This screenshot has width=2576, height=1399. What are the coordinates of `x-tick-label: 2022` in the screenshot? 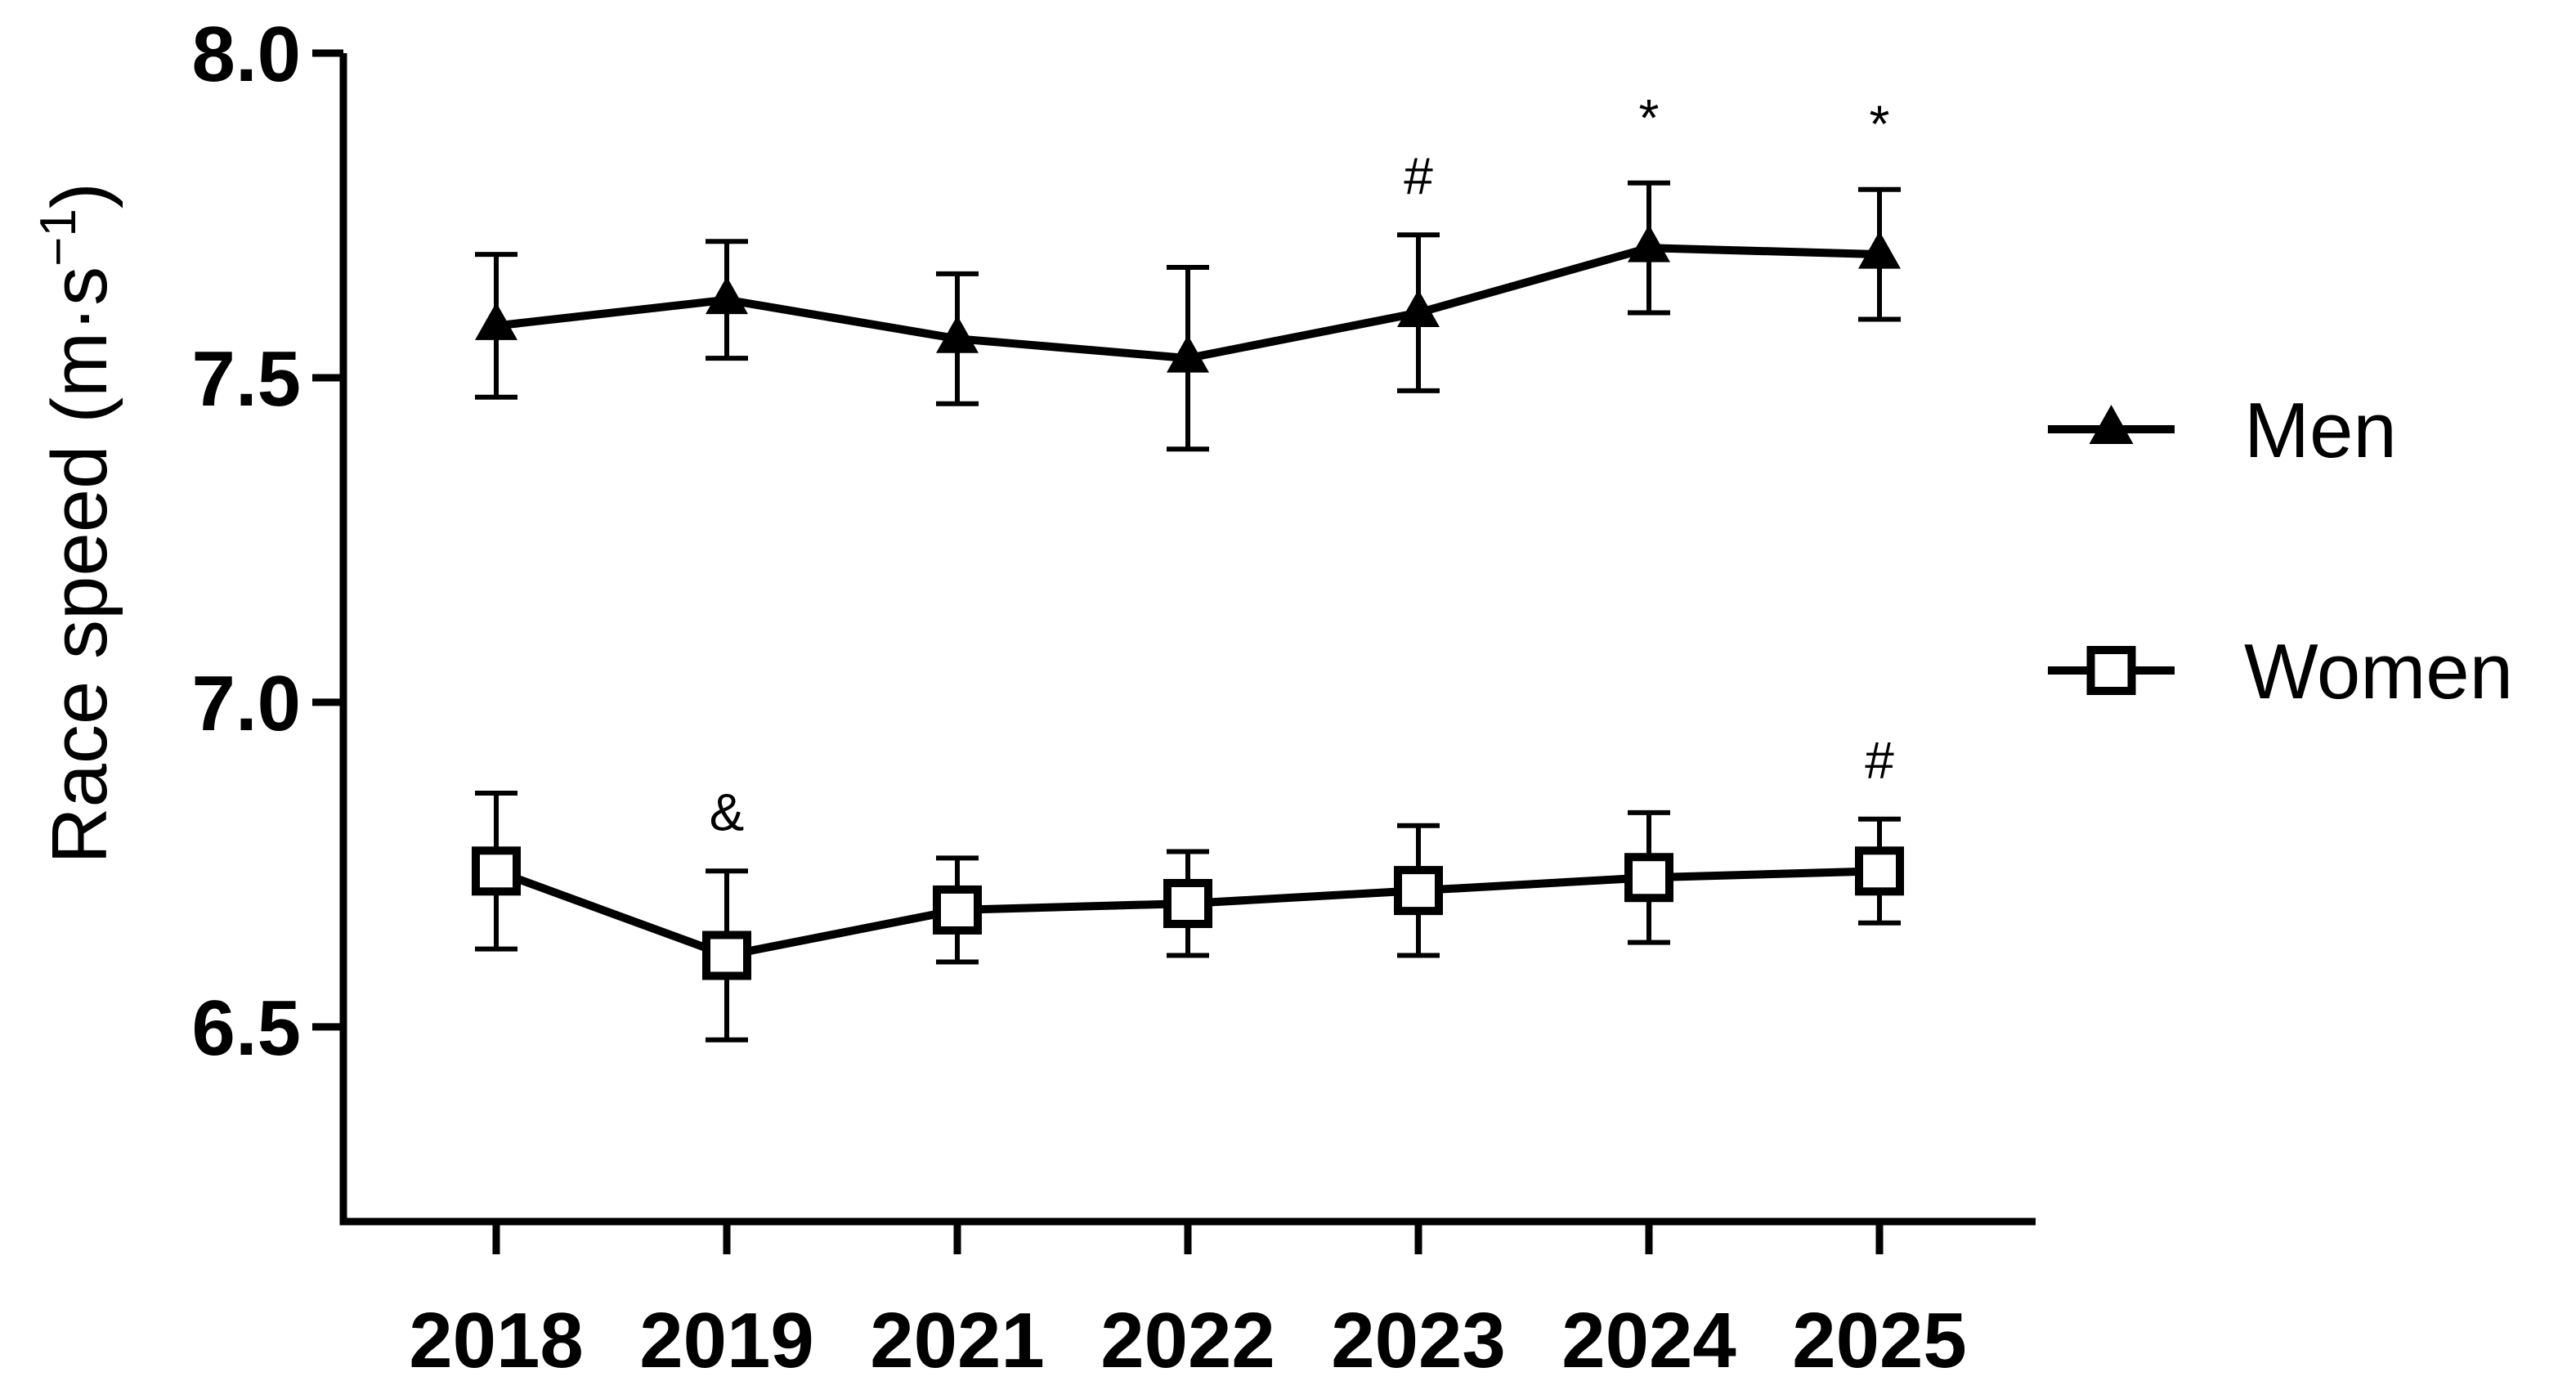 It's located at (1188, 1340).